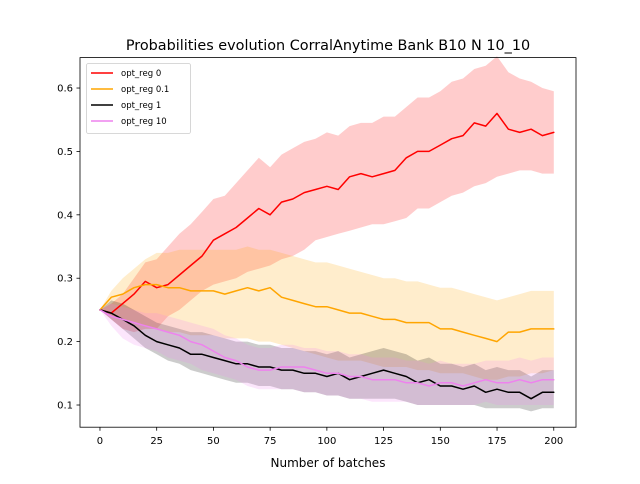  What do you see at coordinates (65, 215) in the screenshot?
I see `y-tick-label: 0.4` at bounding box center [65, 215].